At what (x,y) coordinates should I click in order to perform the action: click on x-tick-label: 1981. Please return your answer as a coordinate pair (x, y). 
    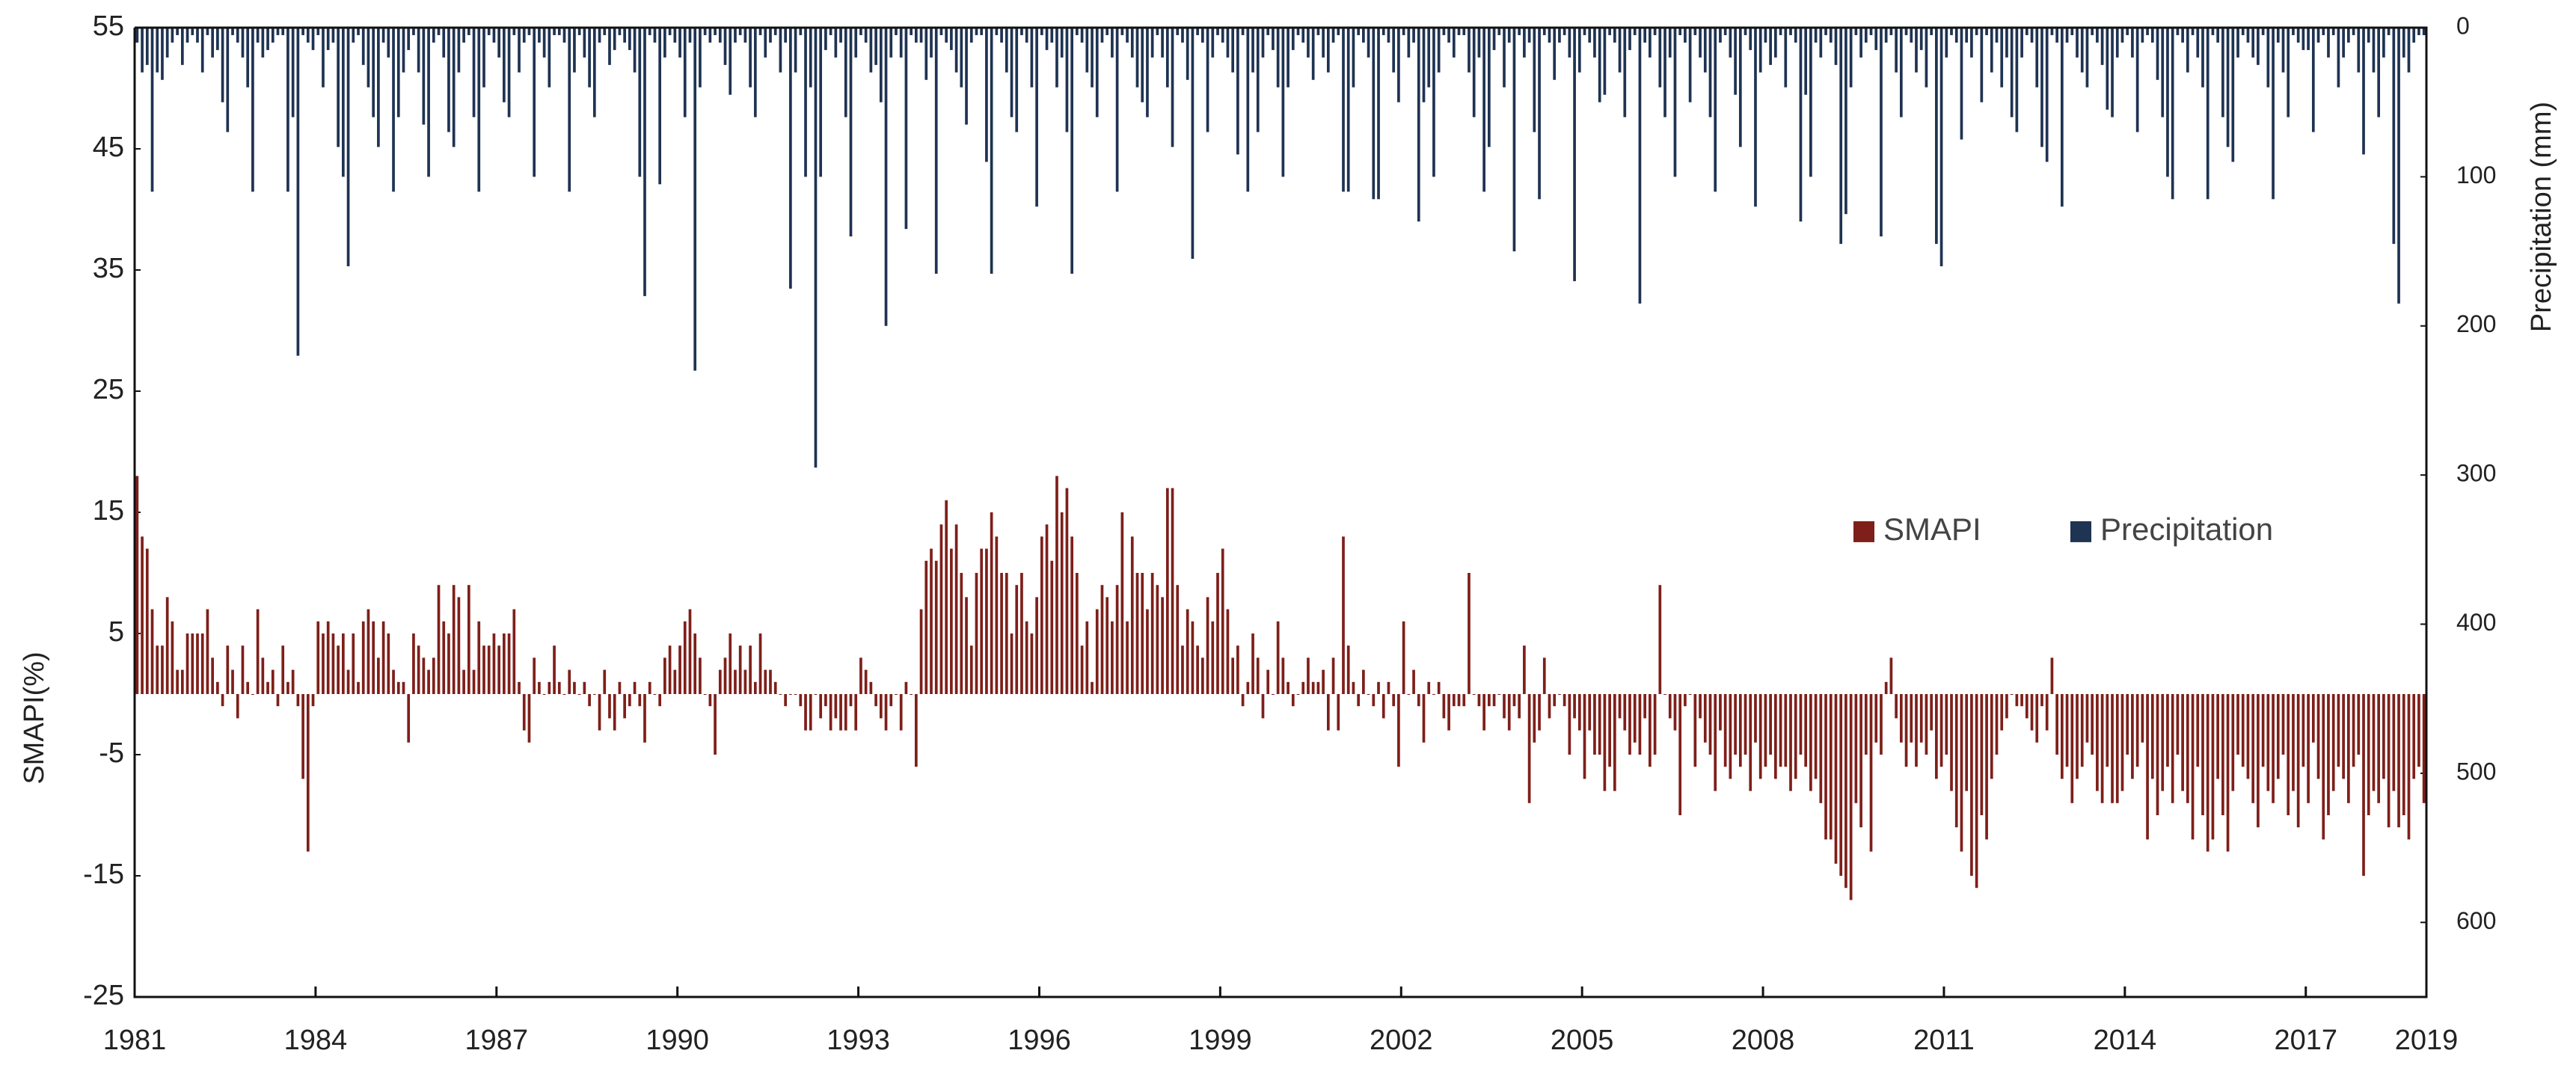
    Looking at the image, I should click on (135, 1040).